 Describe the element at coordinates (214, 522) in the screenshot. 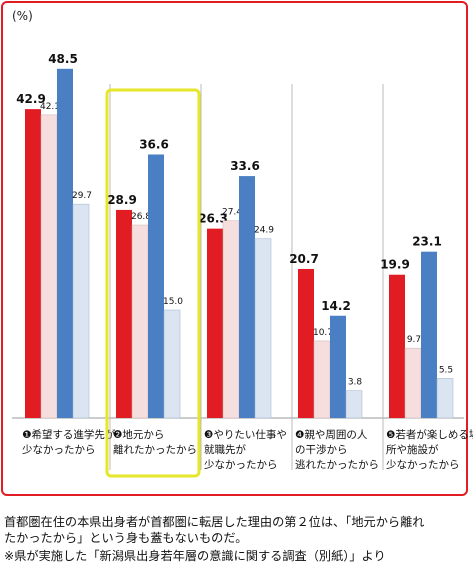

I see `caption-line-1: 首都圏在住の本県出身者が首都圏に転居した理由の第２位は、「地元から離れ` at that location.